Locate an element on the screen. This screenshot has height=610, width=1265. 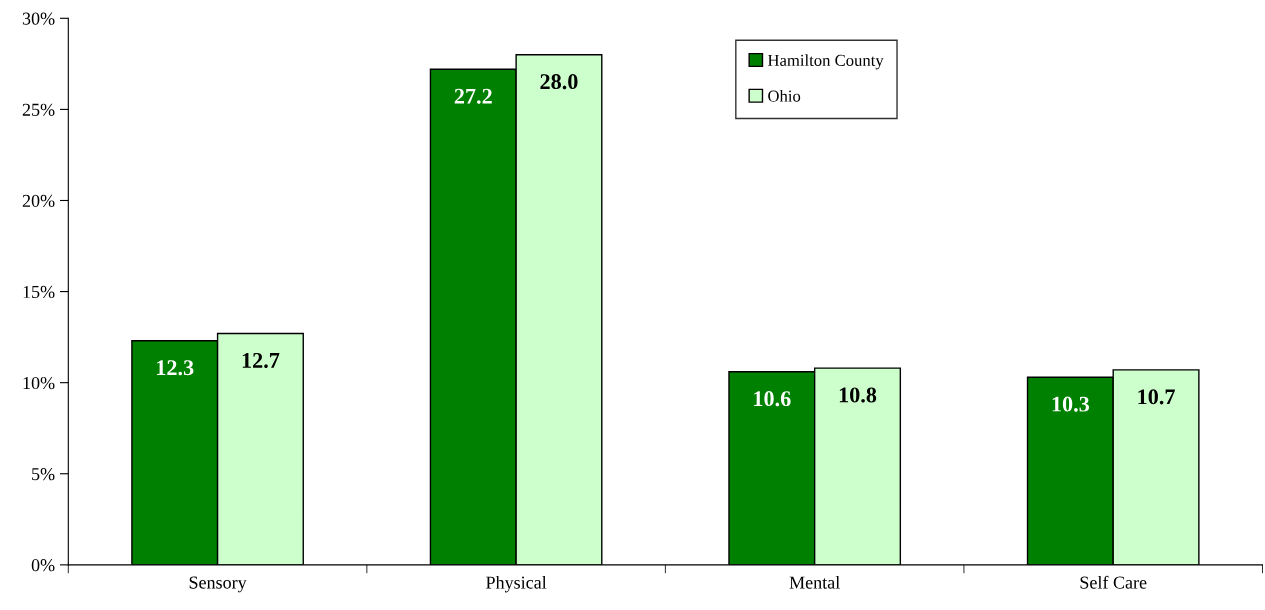
data-label: 12.3 is located at coordinates (175, 368).